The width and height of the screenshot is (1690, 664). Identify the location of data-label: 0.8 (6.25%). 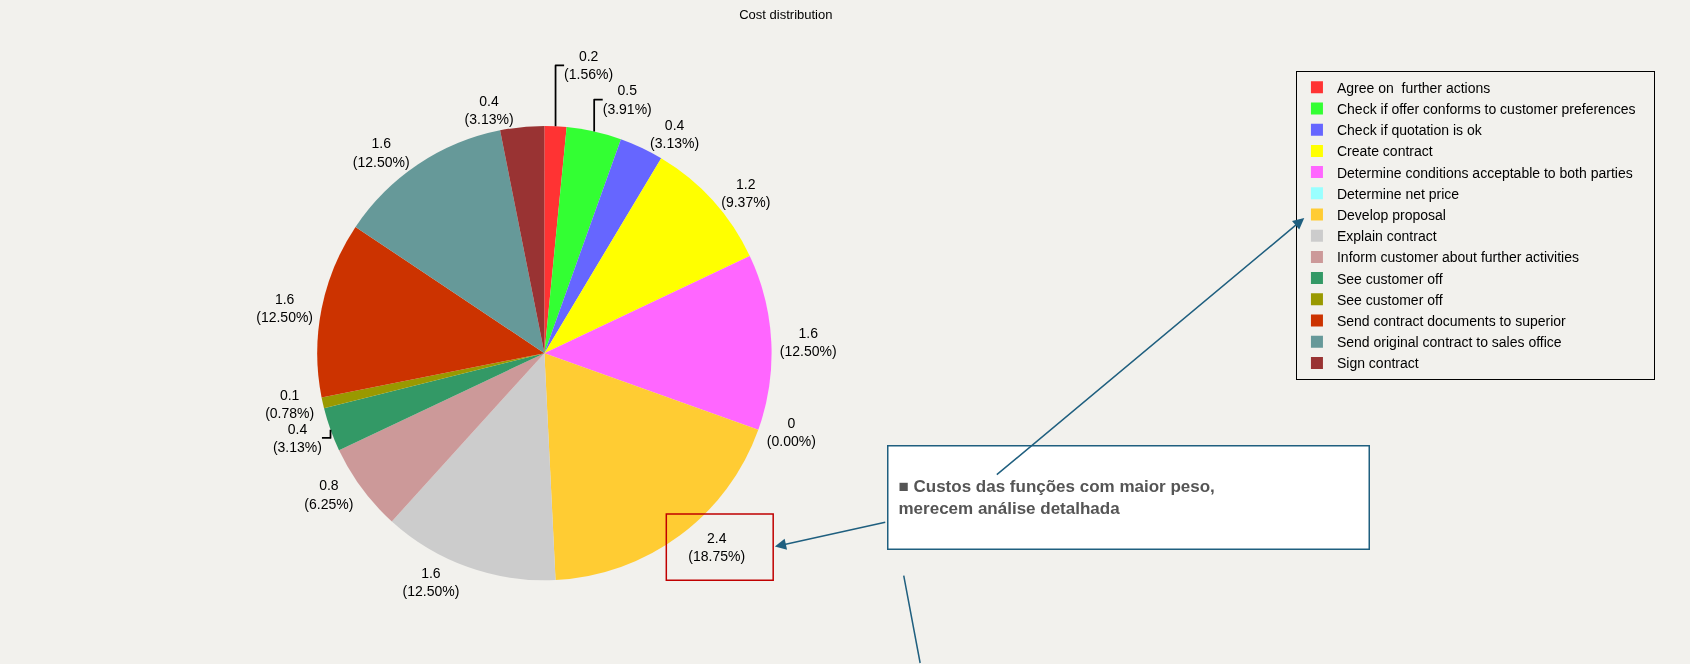
(329, 494).